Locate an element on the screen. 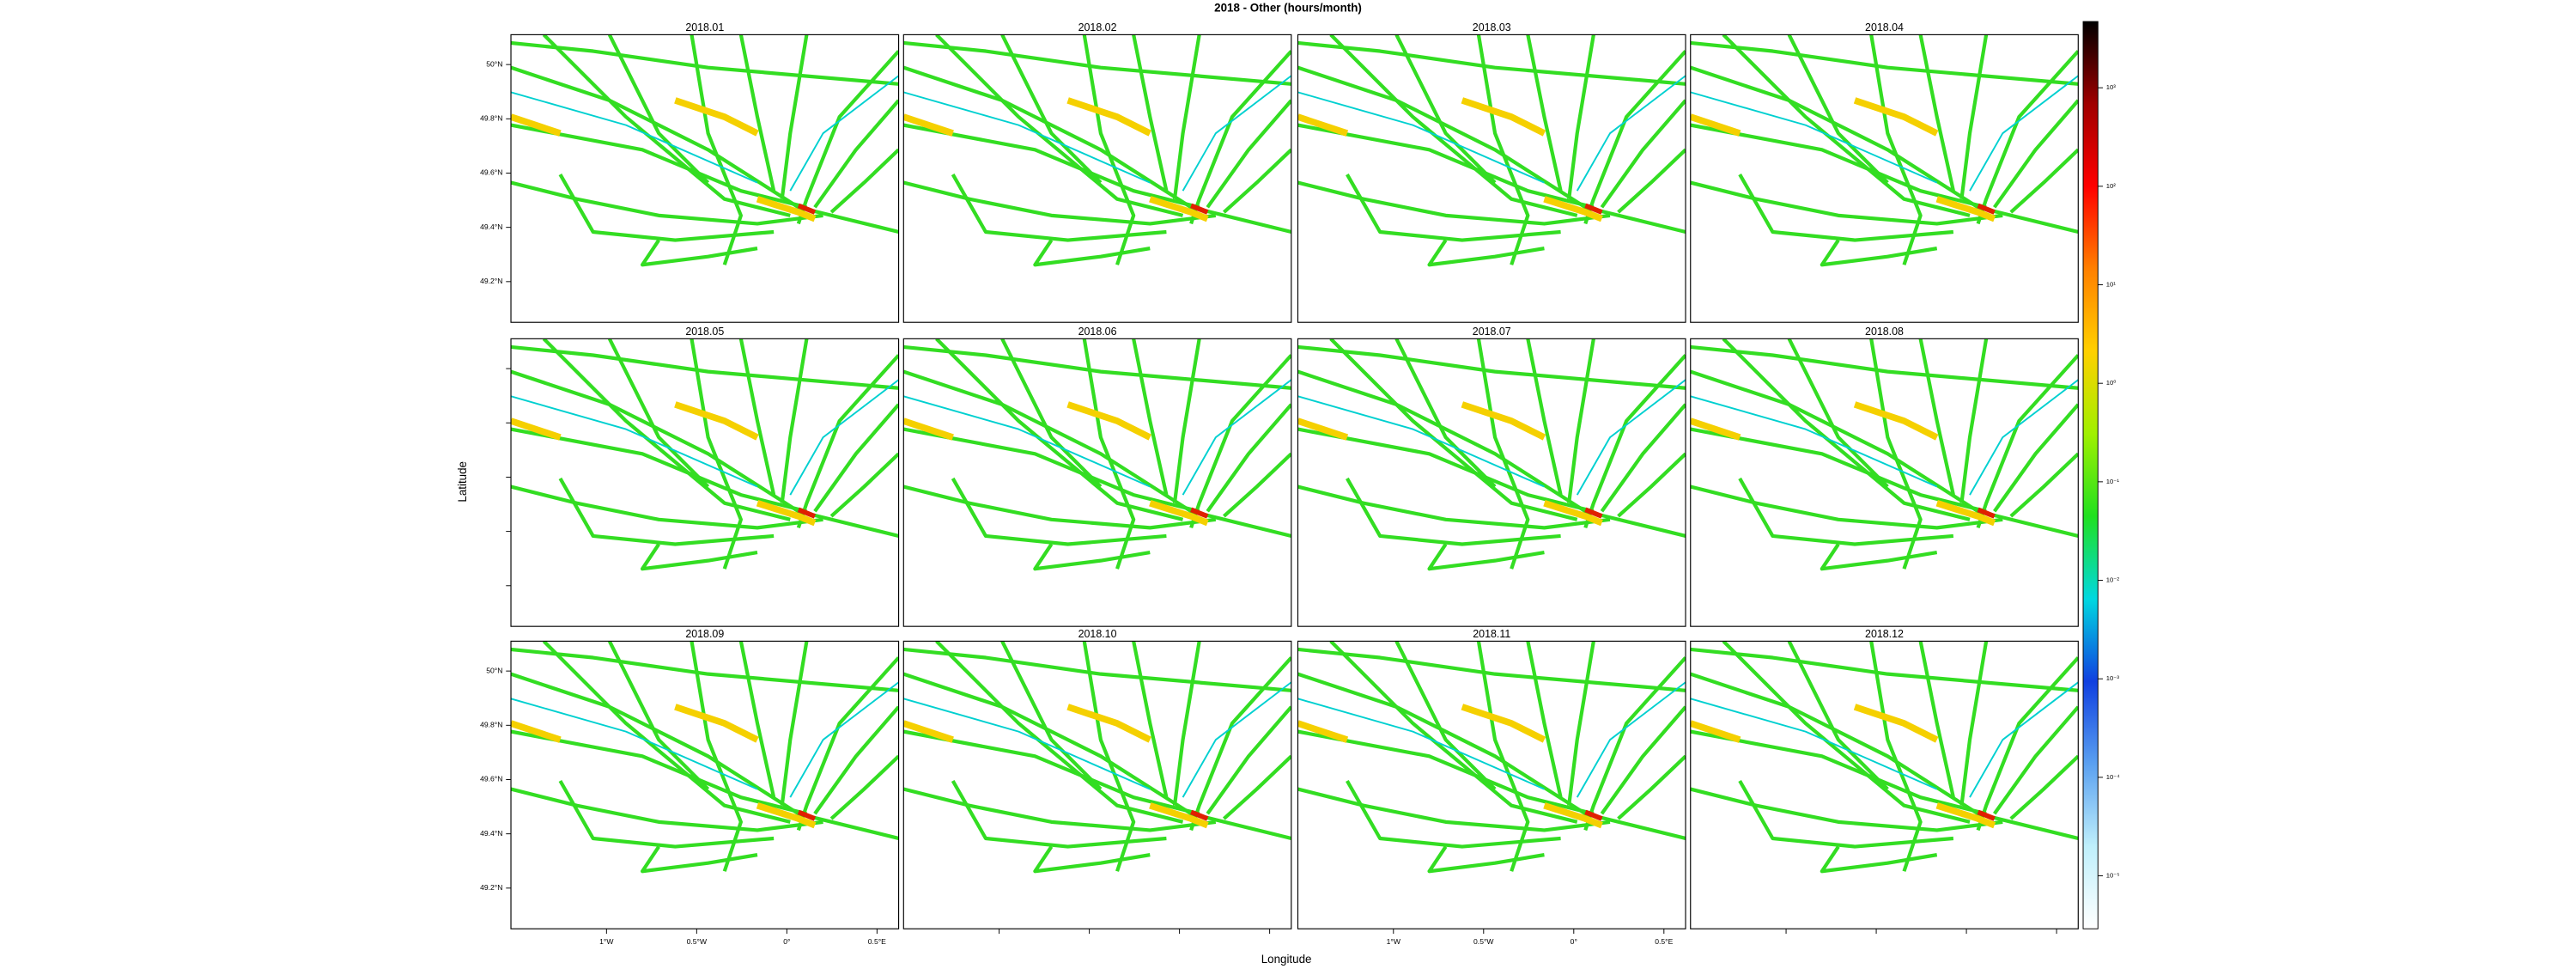 This screenshot has height=975, width=2576. colorbar-tick-label: 10² is located at coordinates (2111, 186).